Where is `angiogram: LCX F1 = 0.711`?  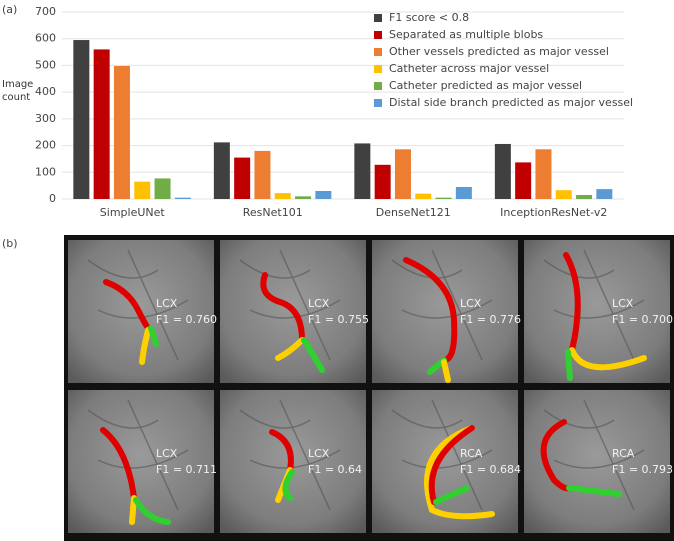 angiogram: LCX F1 = 0.711 is located at coordinates (142, 461).